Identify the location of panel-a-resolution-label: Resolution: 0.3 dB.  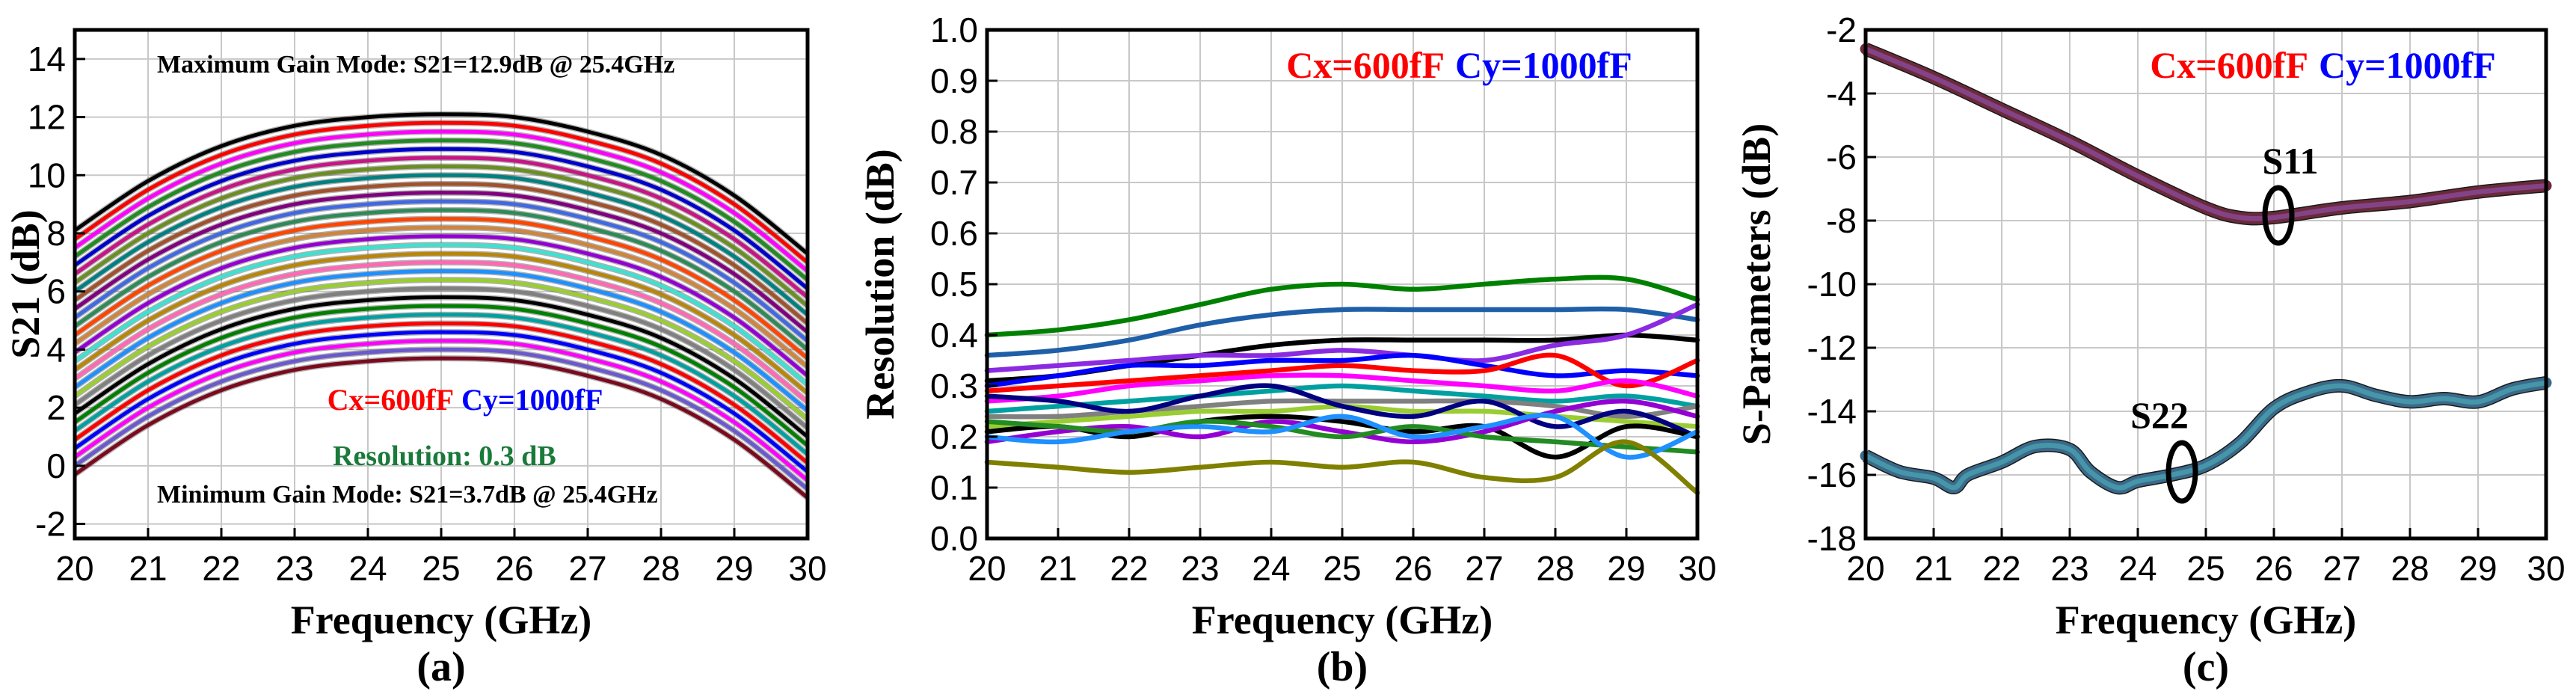
(444, 456).